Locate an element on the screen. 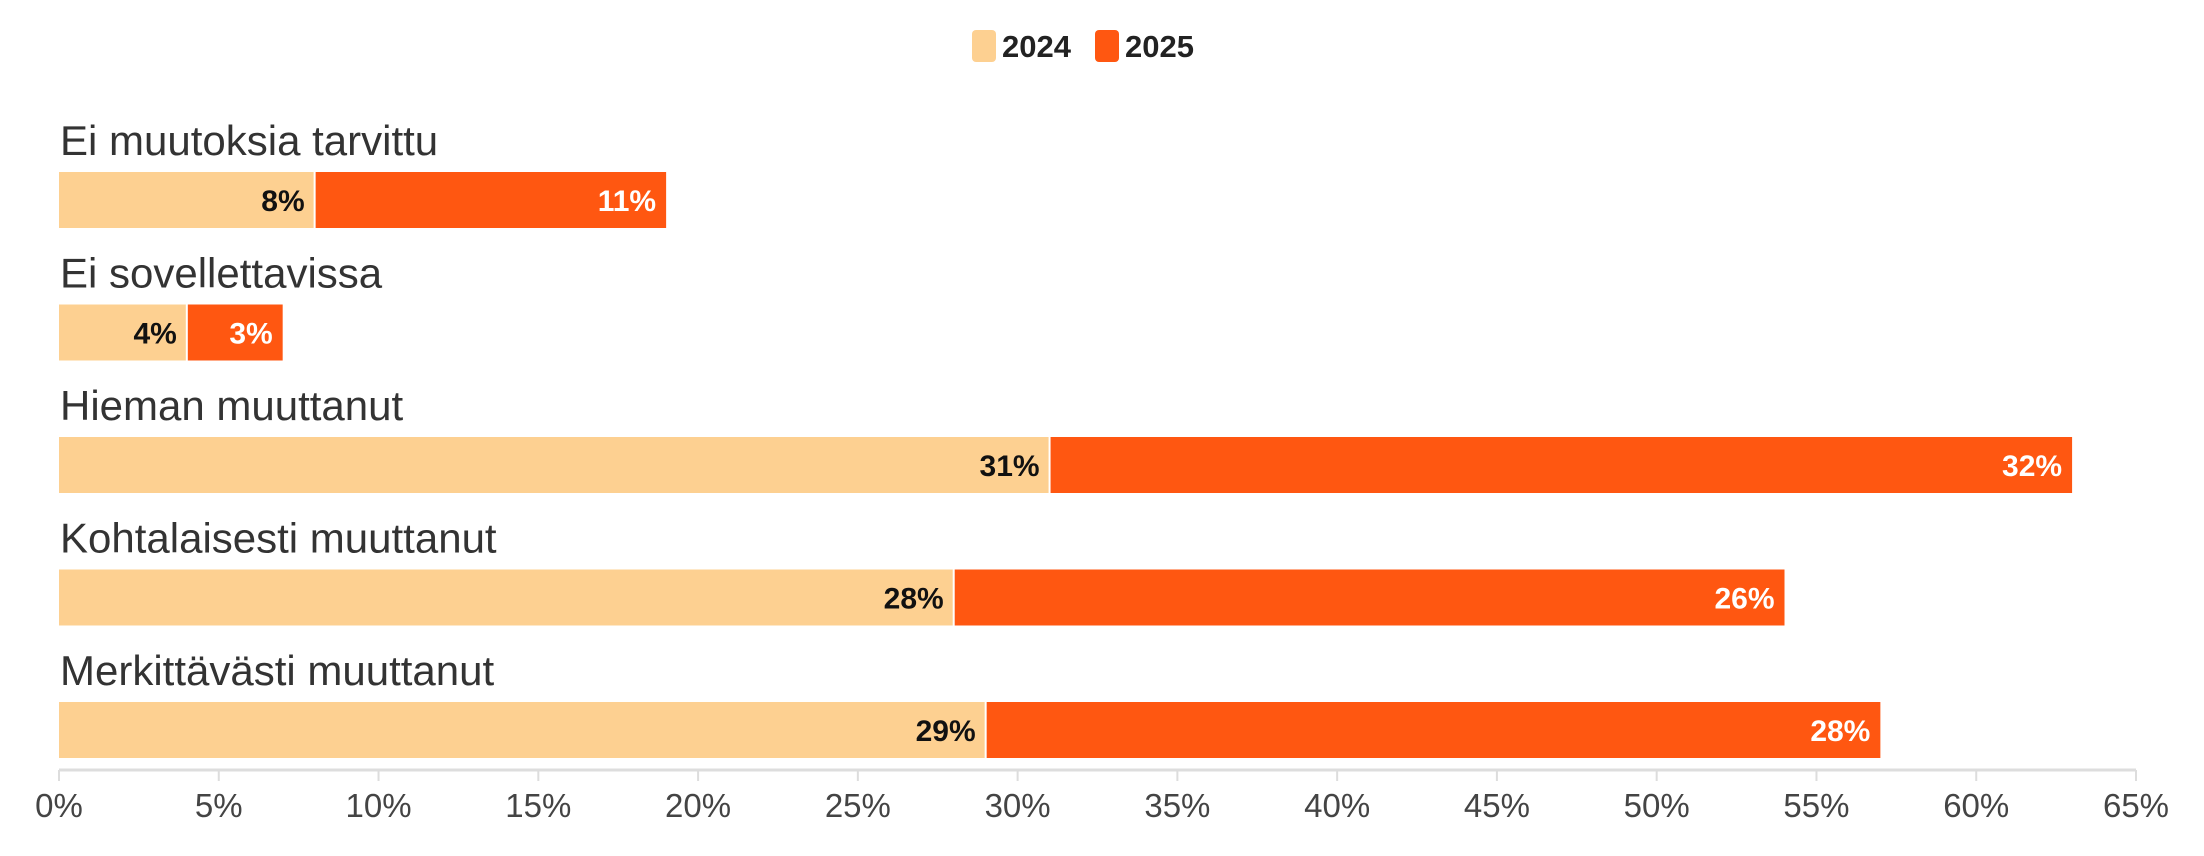 This screenshot has height=856, width=2204. legend-label-2025: 2025 is located at coordinates (1159, 46).